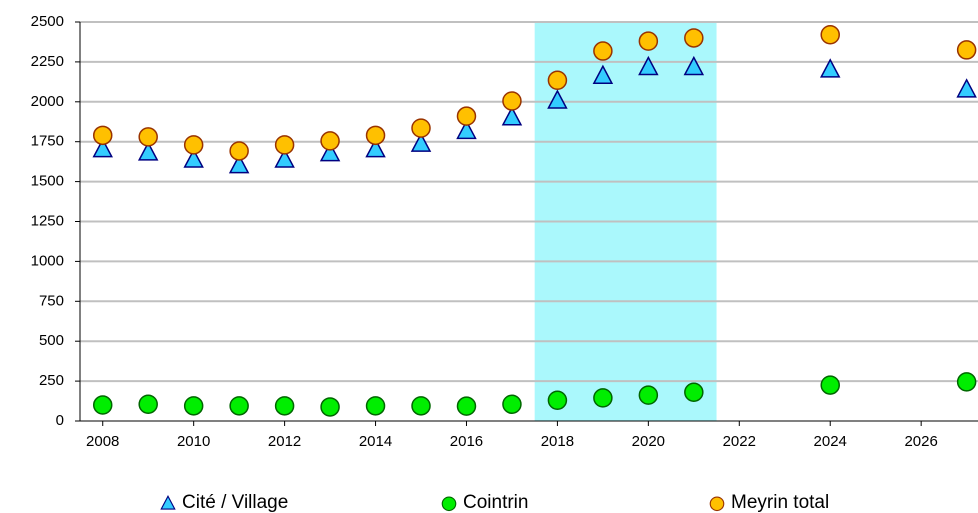  I want to click on legend-label: Cointrin, so click(495, 502).